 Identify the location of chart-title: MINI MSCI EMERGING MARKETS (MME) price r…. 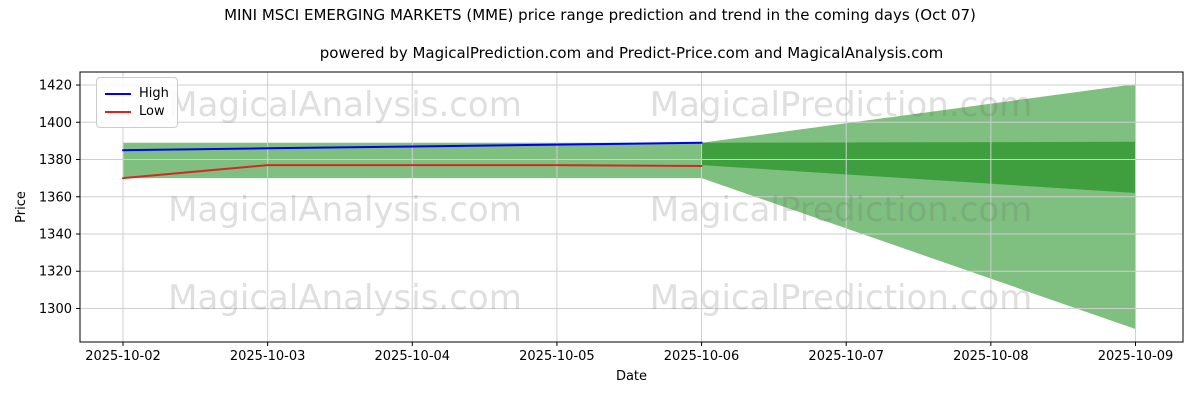
(600, 15).